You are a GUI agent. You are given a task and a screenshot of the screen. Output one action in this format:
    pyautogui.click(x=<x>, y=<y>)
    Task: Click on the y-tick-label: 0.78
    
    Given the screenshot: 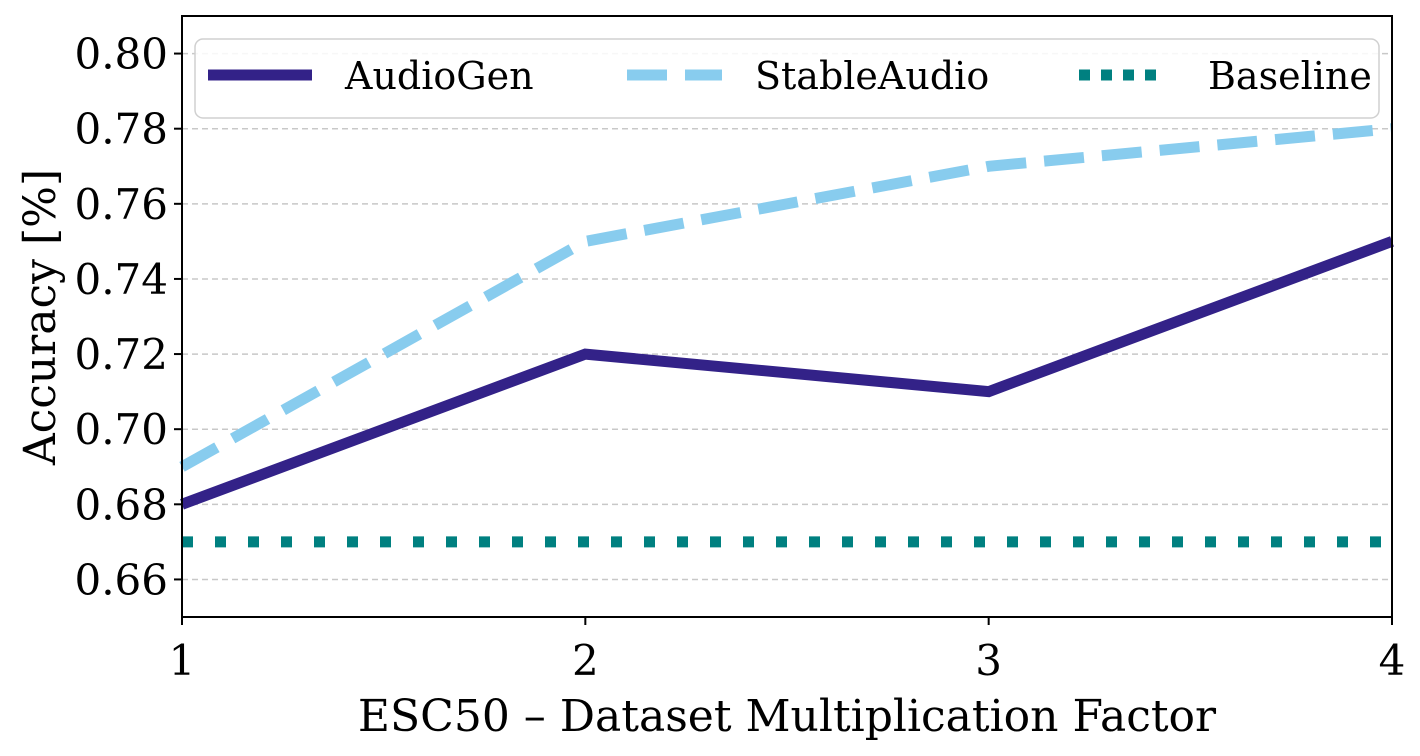 What is the action you would take?
    pyautogui.click(x=121, y=129)
    